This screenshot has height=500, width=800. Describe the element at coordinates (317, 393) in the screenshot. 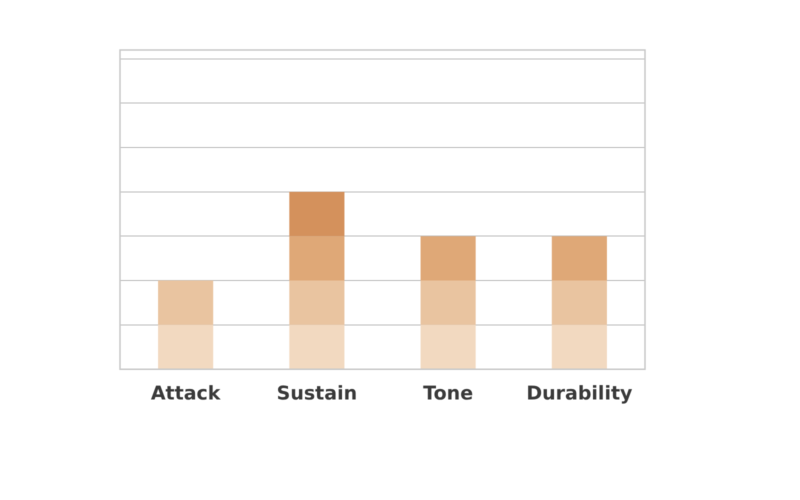

I see `x-tick-label: Sustain` at that location.